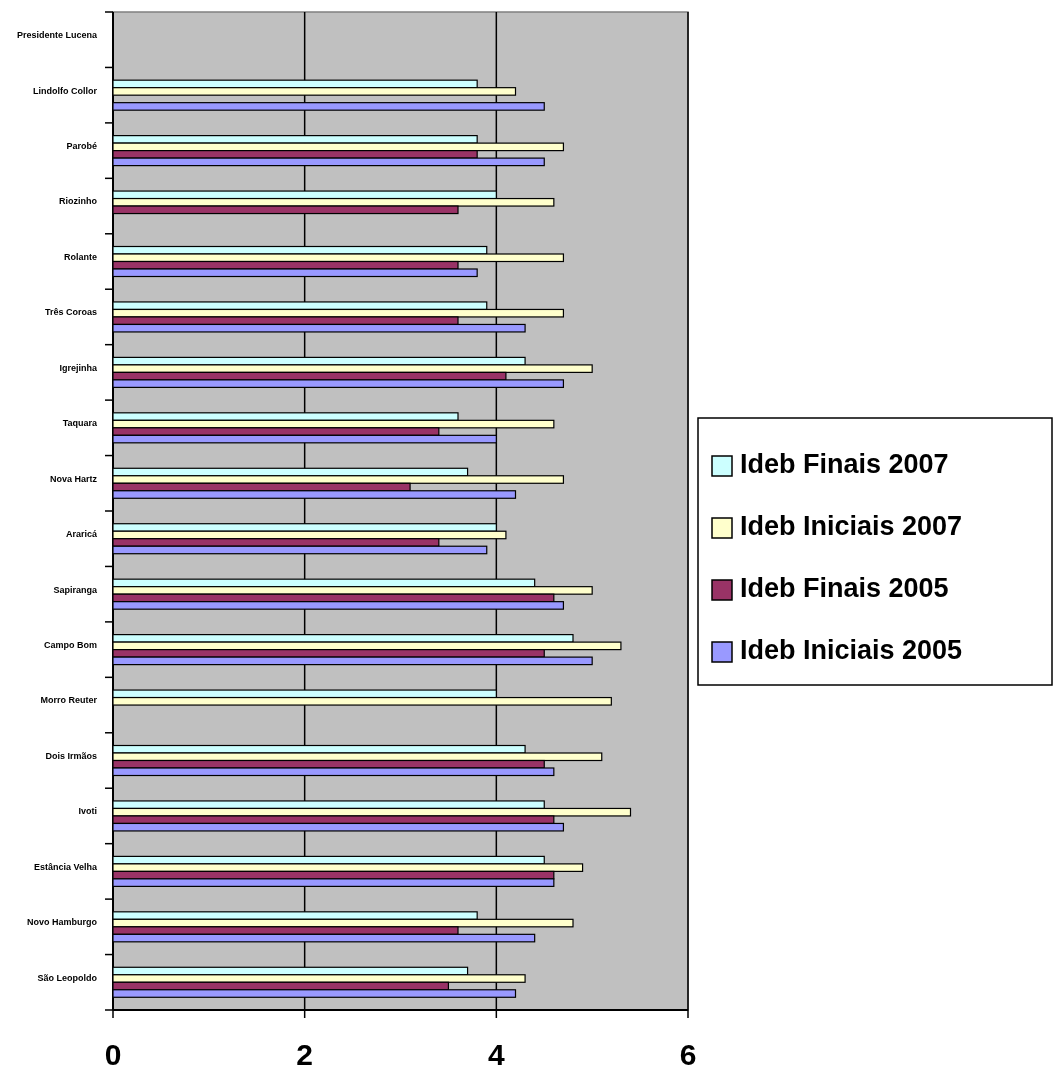  Describe the element at coordinates (78, 367) in the screenshot. I see `y-tick-label: Igrejinha` at that location.